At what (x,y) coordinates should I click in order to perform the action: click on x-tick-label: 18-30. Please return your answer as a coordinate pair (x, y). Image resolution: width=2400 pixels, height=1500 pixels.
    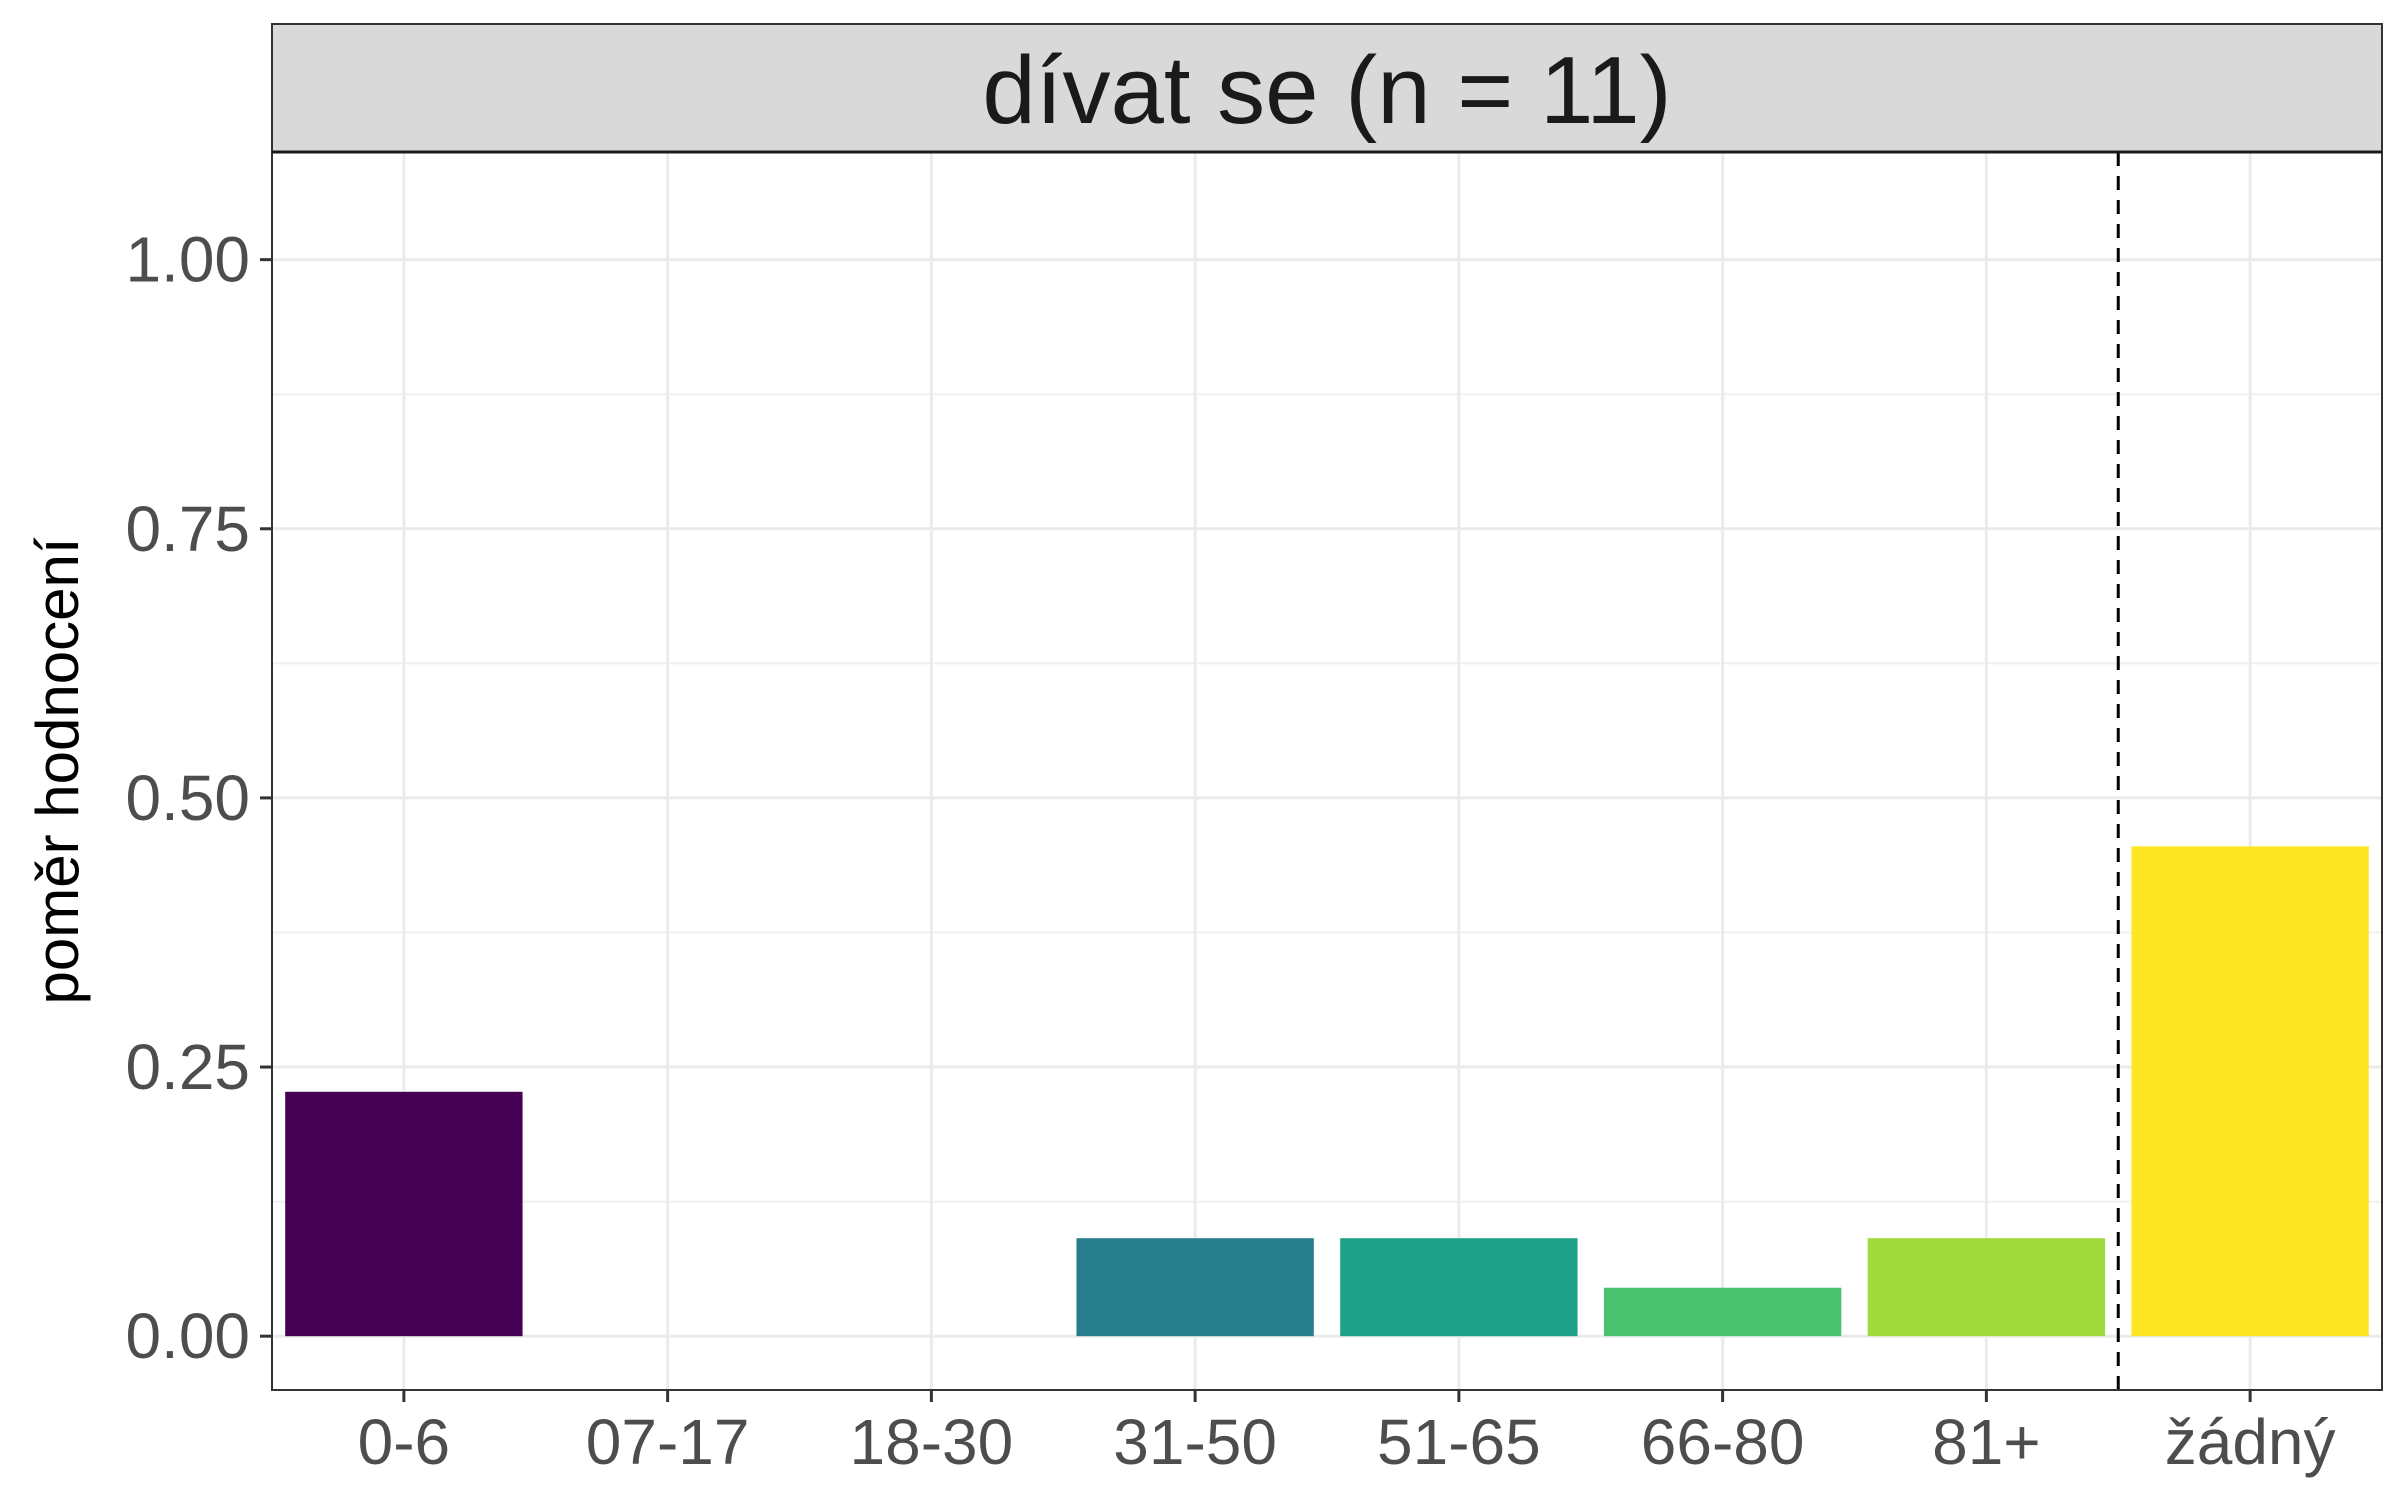
    Looking at the image, I should click on (932, 1442).